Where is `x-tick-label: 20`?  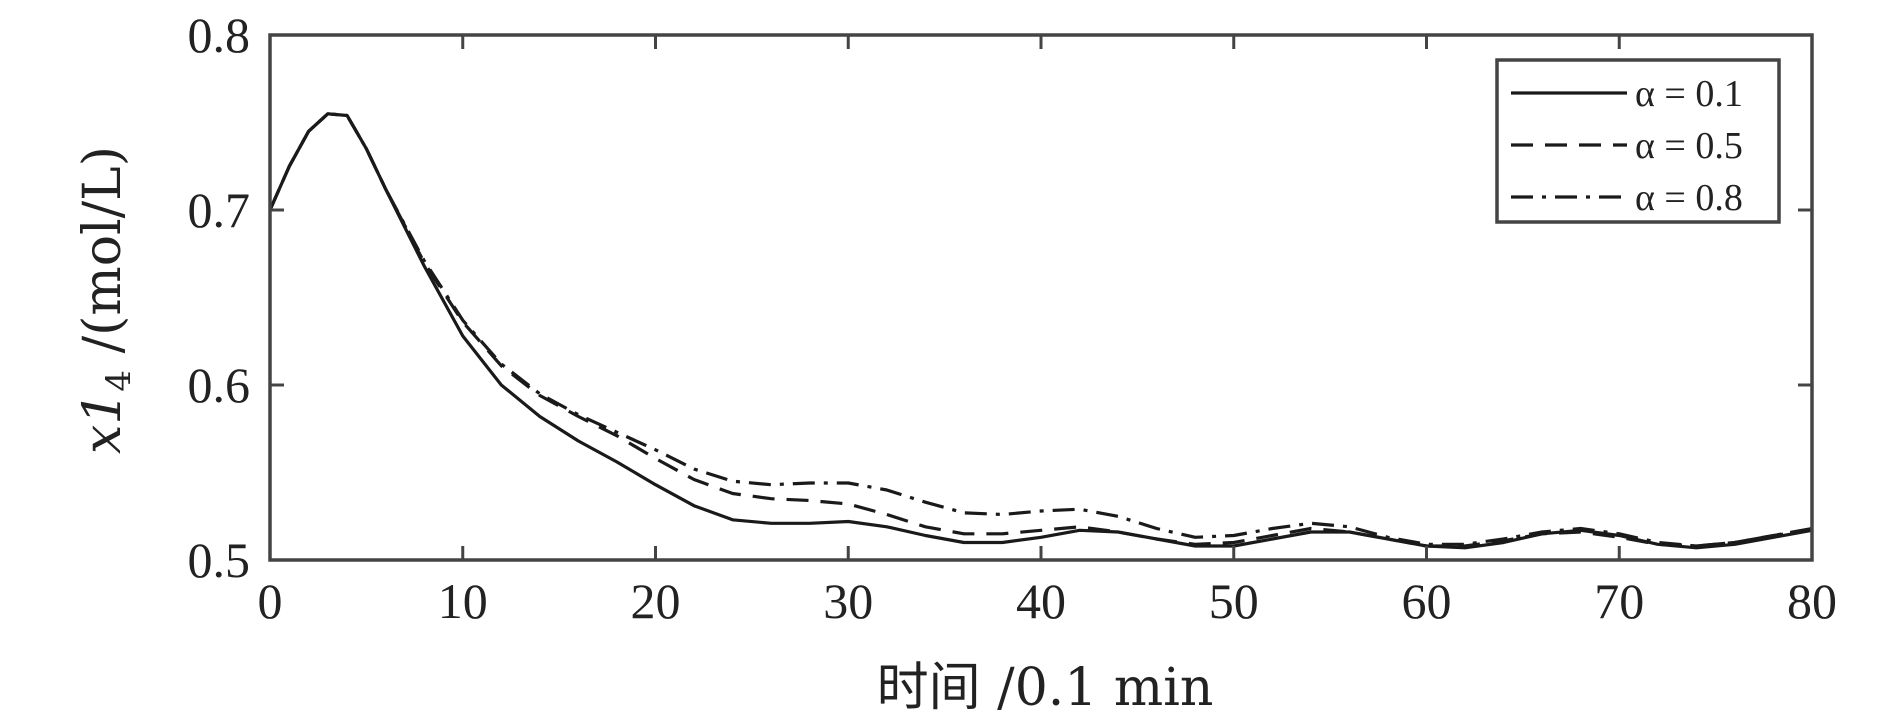 x-tick-label: 20 is located at coordinates (656, 601).